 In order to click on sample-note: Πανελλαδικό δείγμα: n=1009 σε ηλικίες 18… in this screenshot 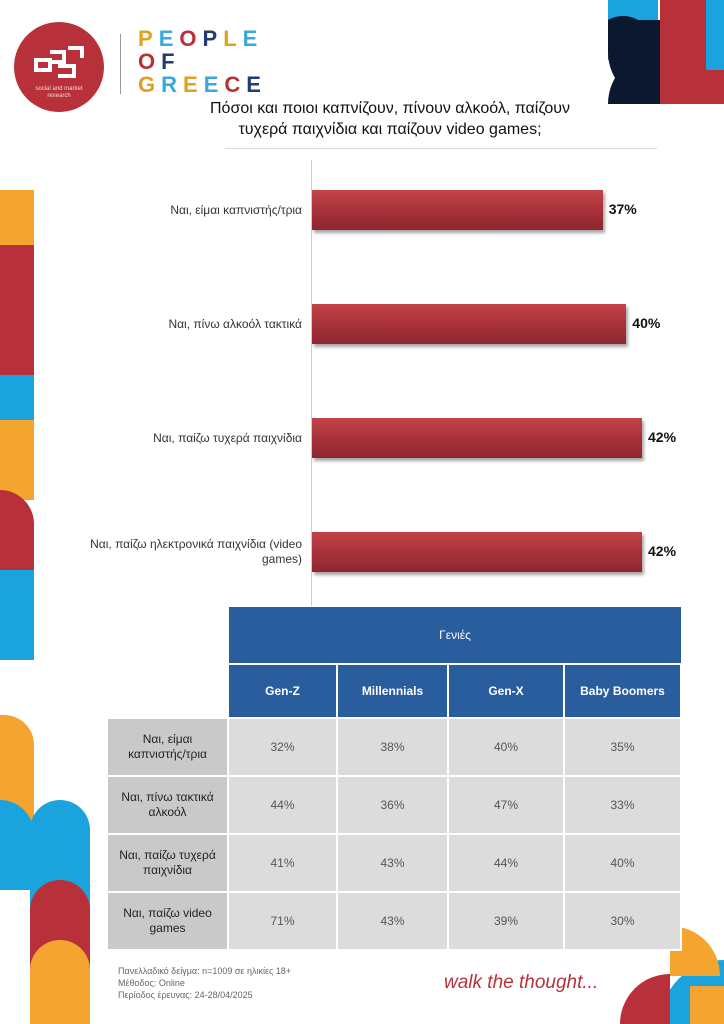, I will do `click(205, 971)`.